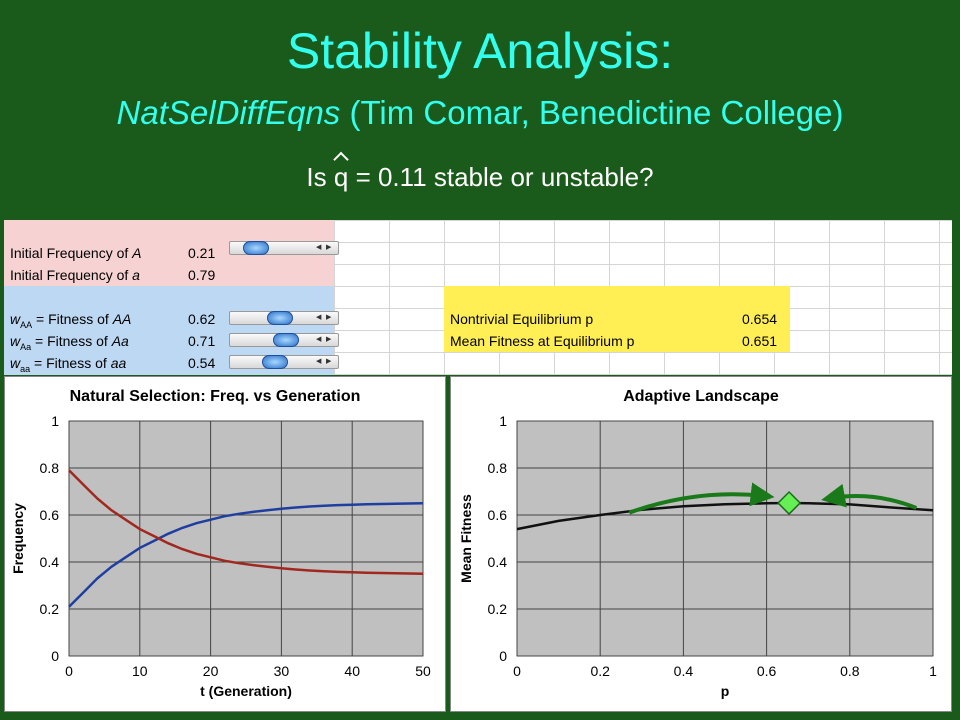 The height and width of the screenshot is (720, 960). Describe the element at coordinates (69, 342) in the screenshot. I see `wAa-label: wAa = Fitness of Aa` at that location.